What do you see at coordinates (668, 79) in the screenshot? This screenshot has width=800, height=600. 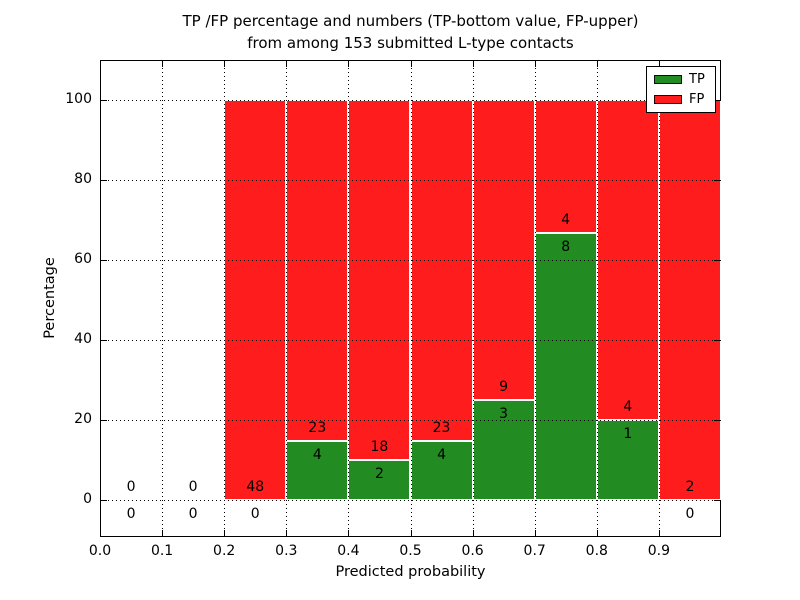 I see `tp-legend-swatch` at bounding box center [668, 79].